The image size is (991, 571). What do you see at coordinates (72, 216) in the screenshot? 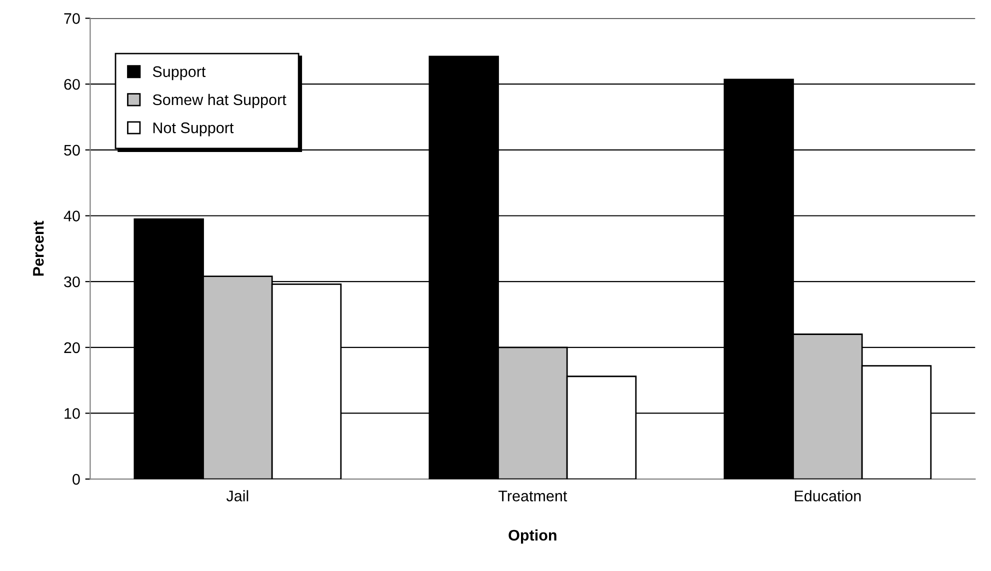
I see `y-tick-label: 40` at bounding box center [72, 216].